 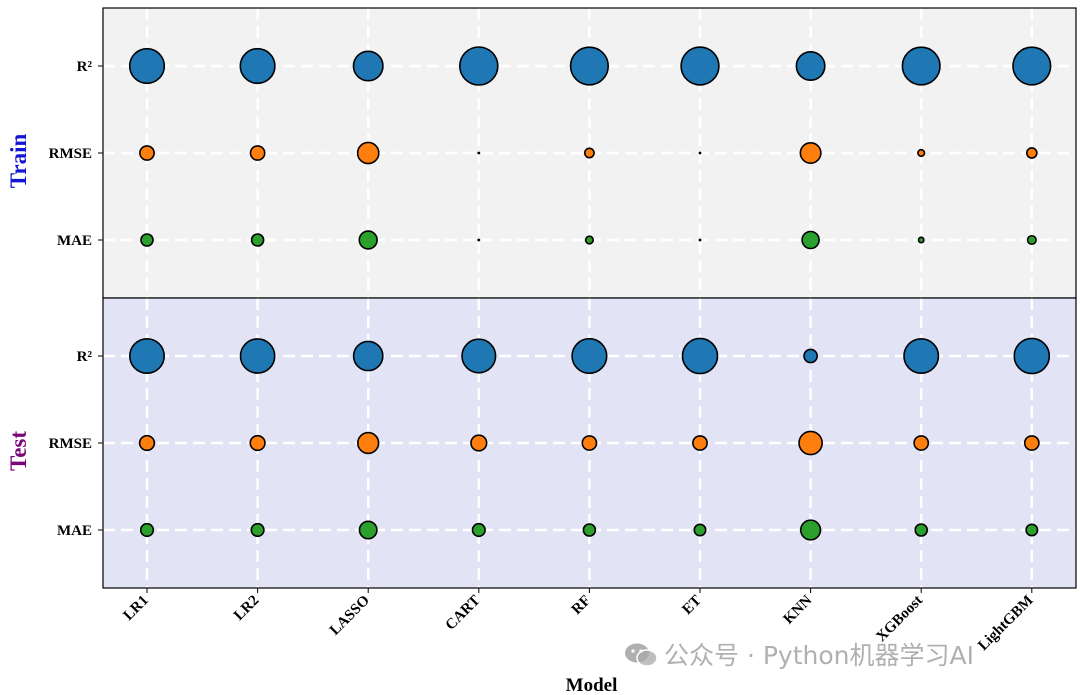 I want to click on panel-label-train: Train, so click(x=18, y=161).